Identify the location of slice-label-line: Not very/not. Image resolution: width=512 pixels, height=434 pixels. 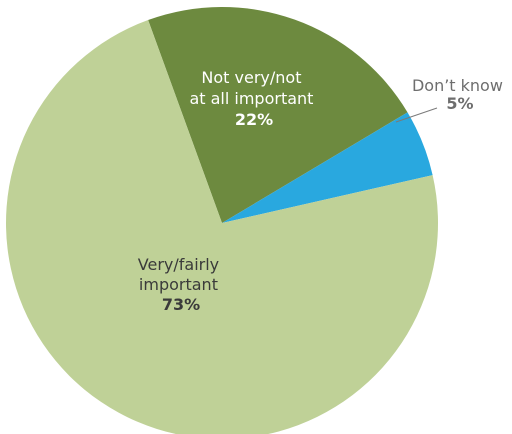
(251, 77).